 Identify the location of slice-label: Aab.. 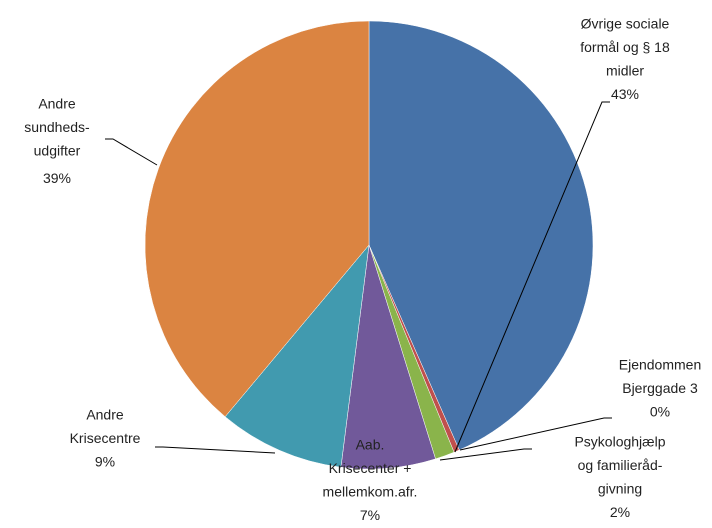
(370, 445).